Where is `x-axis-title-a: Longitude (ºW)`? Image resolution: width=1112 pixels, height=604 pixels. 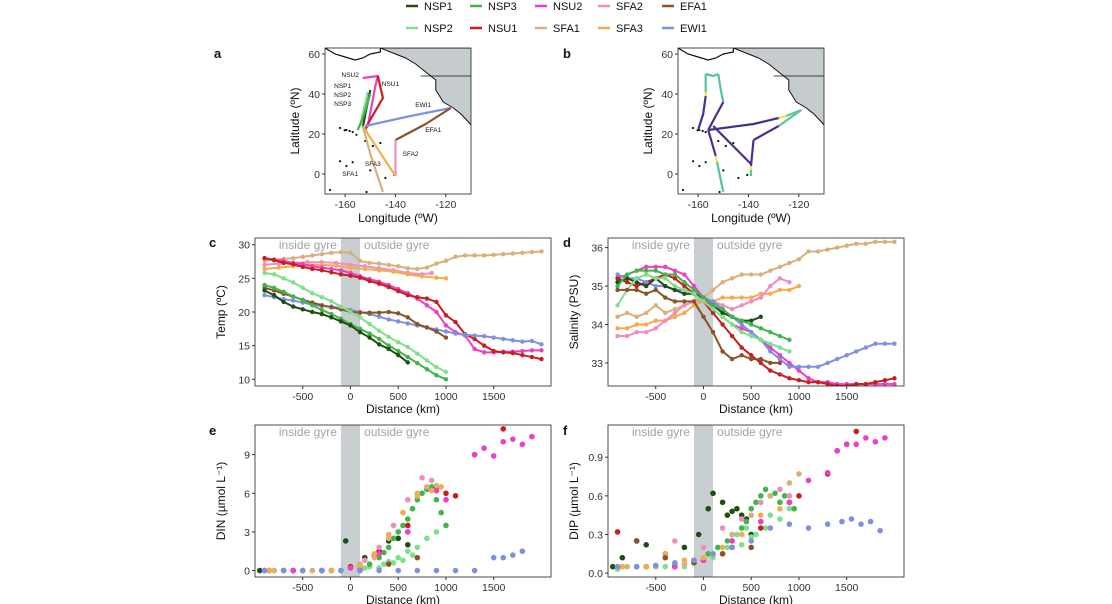 x-axis-title-a: Longitude (ºW) is located at coordinates (398, 218).